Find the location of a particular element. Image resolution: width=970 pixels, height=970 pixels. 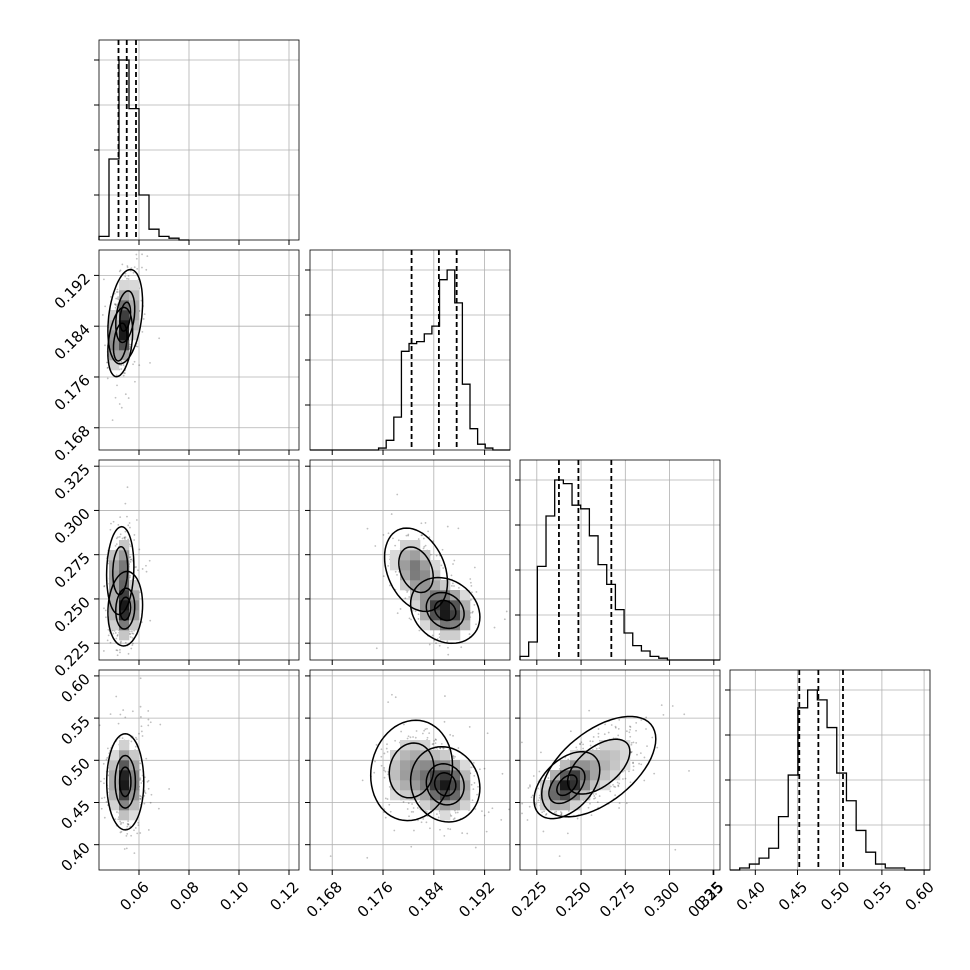

panel-axes-frame is located at coordinates (199, 350).